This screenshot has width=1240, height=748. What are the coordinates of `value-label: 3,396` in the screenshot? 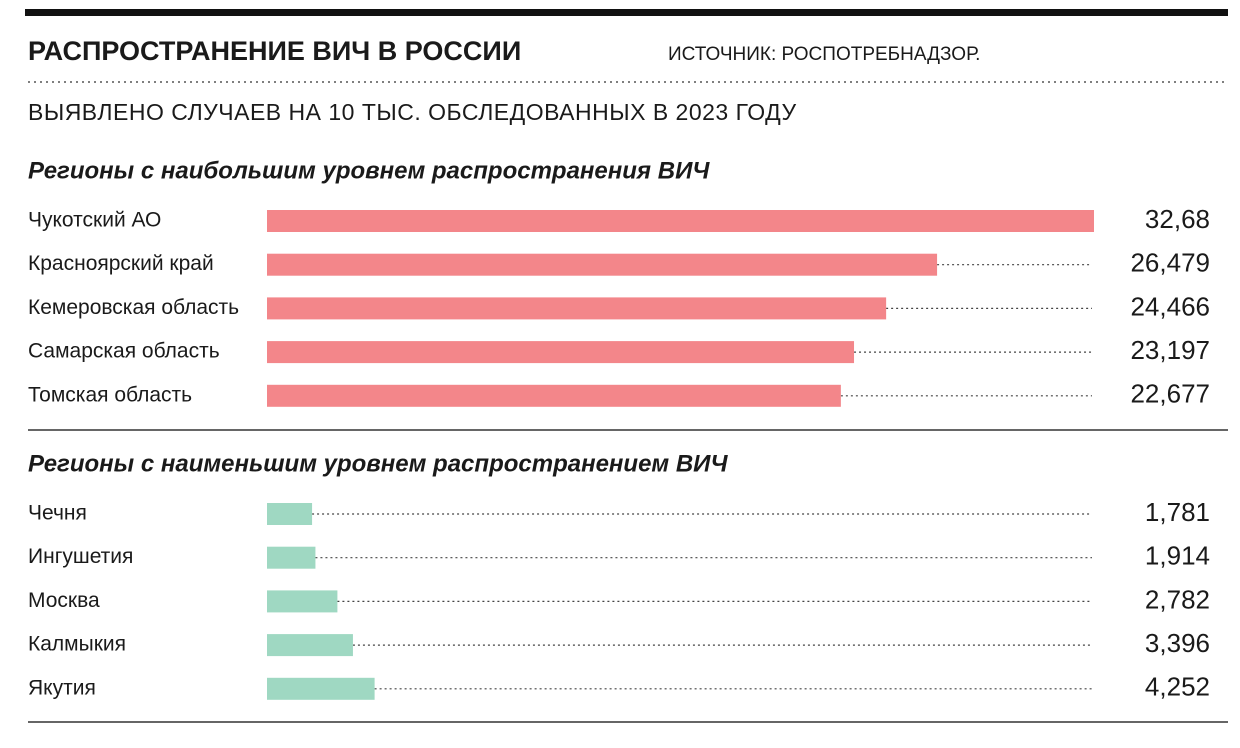 It's located at (1177, 643).